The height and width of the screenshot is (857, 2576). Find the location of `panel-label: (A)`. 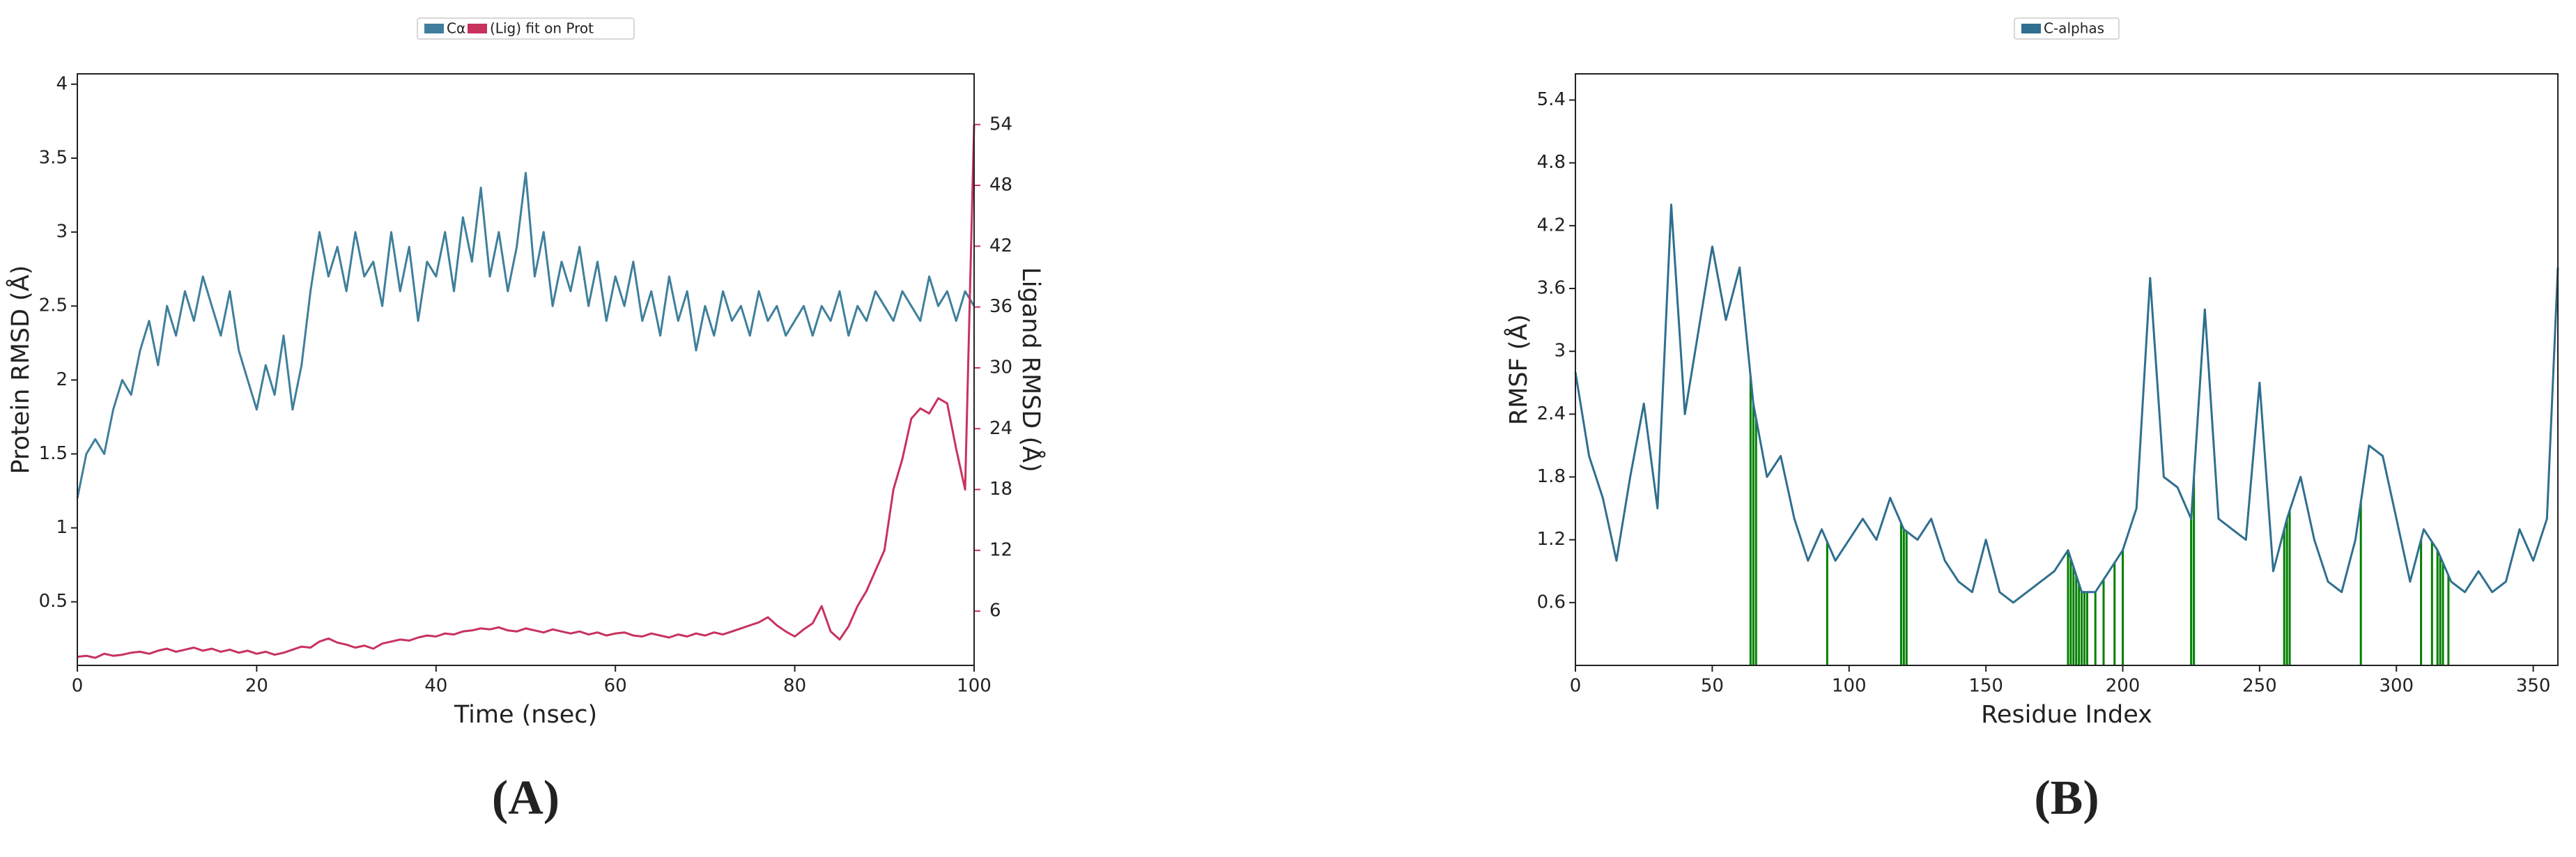

panel-label: (A) is located at coordinates (526, 798).